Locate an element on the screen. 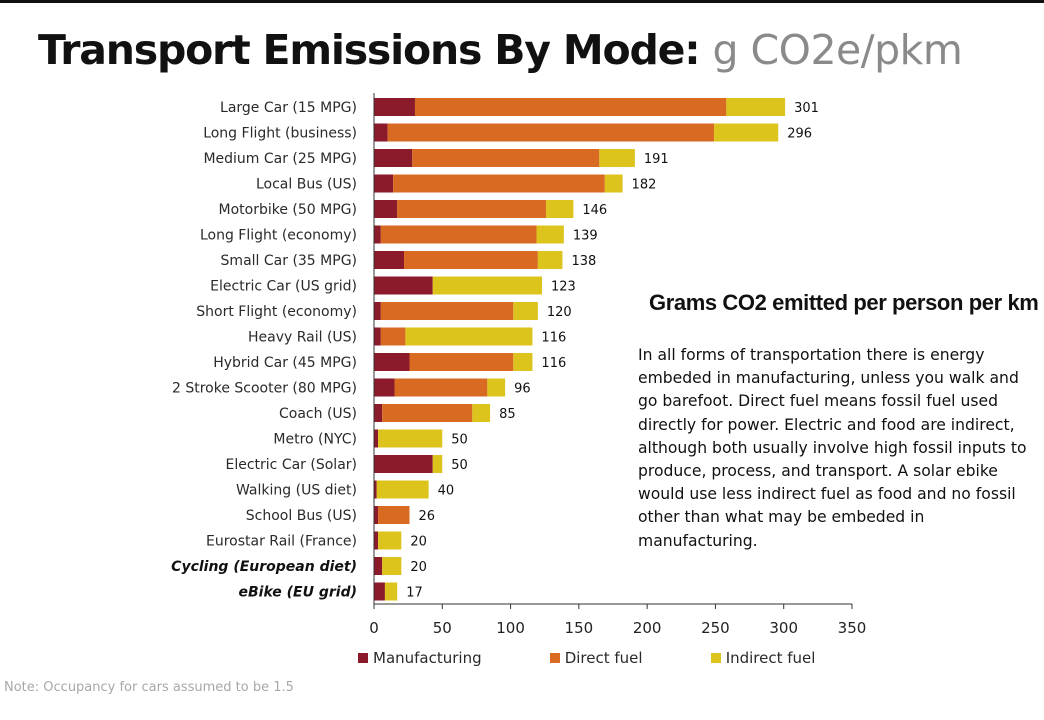  category-label-heavy-rail-us: Heavy Rail (US) is located at coordinates (302, 338).